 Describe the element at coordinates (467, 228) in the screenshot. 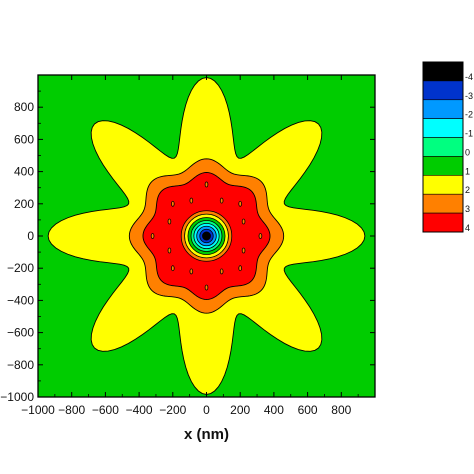

I see `colorbar-label: 4` at that location.